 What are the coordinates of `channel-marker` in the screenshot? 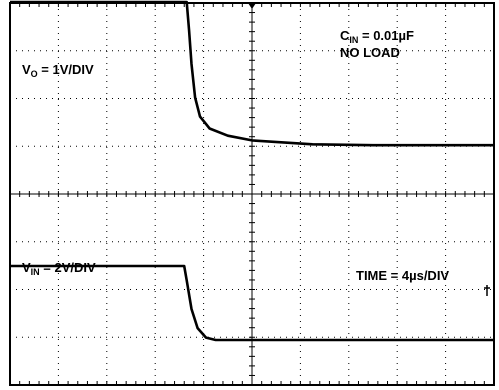 It's located at (487, 290).